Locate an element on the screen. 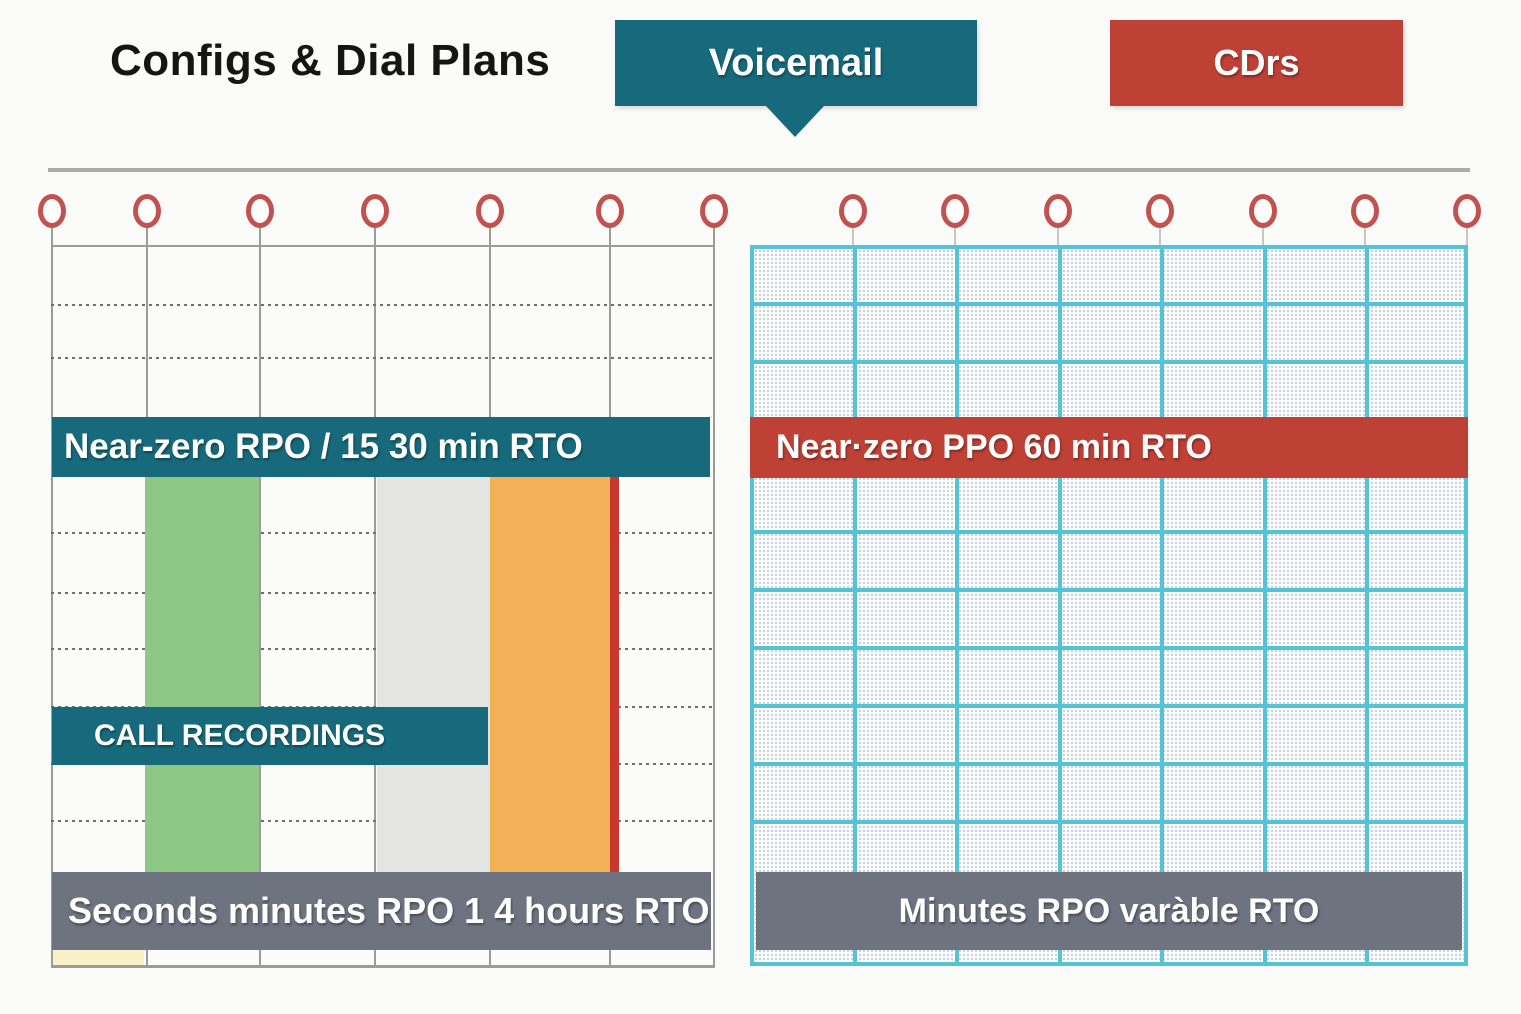 The height and width of the screenshot is (1014, 1521). right-bottom-banner-label: Minutes RPO varàble RTO is located at coordinates (1109, 910).